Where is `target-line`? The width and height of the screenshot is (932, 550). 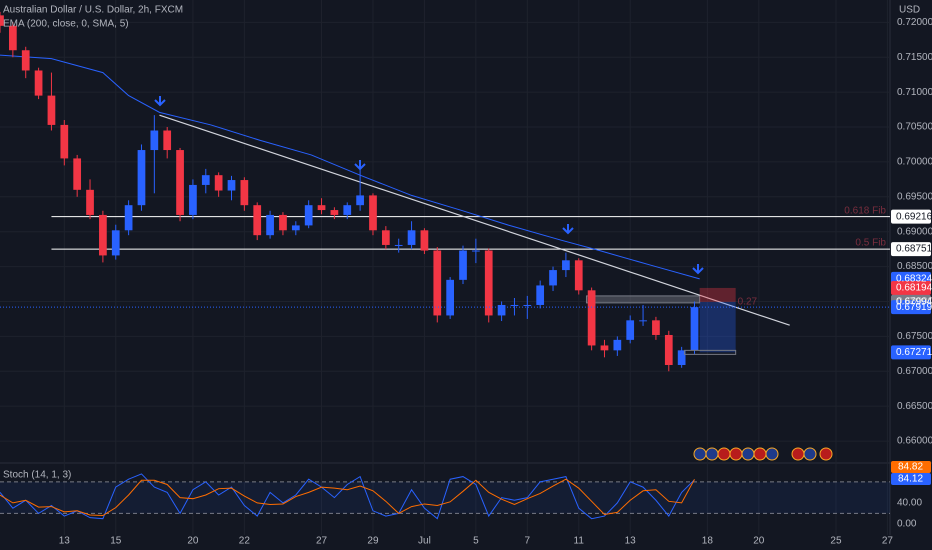
target-line is located at coordinates (710, 352).